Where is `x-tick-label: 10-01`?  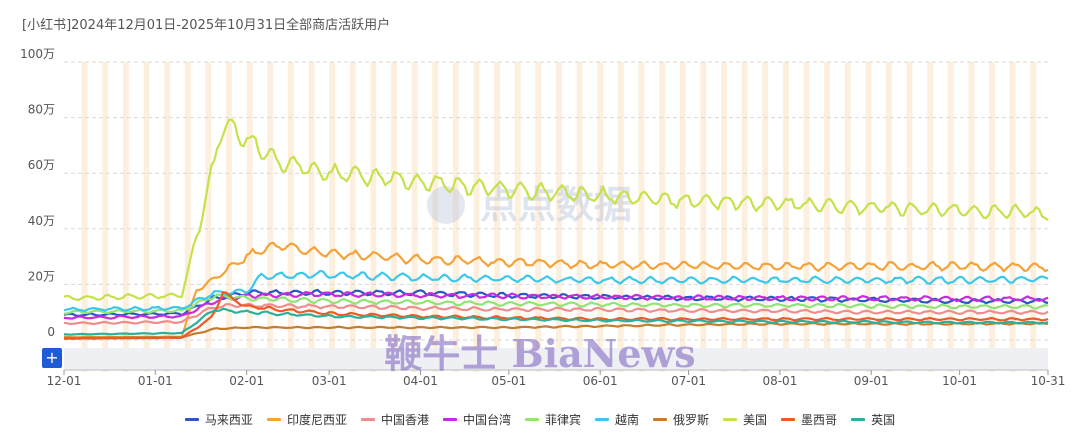 x-tick-label: 10-01 is located at coordinates (959, 381).